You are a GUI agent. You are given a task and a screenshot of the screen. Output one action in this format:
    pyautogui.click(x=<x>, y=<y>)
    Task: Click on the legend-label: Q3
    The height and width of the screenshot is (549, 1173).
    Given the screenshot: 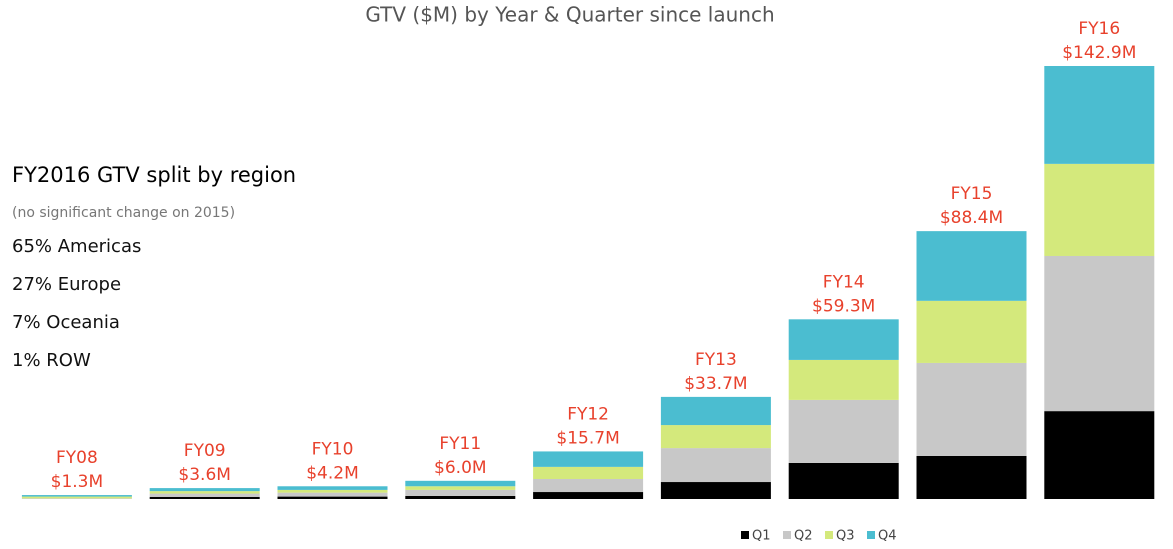 What is the action you would take?
    pyautogui.click(x=845, y=536)
    